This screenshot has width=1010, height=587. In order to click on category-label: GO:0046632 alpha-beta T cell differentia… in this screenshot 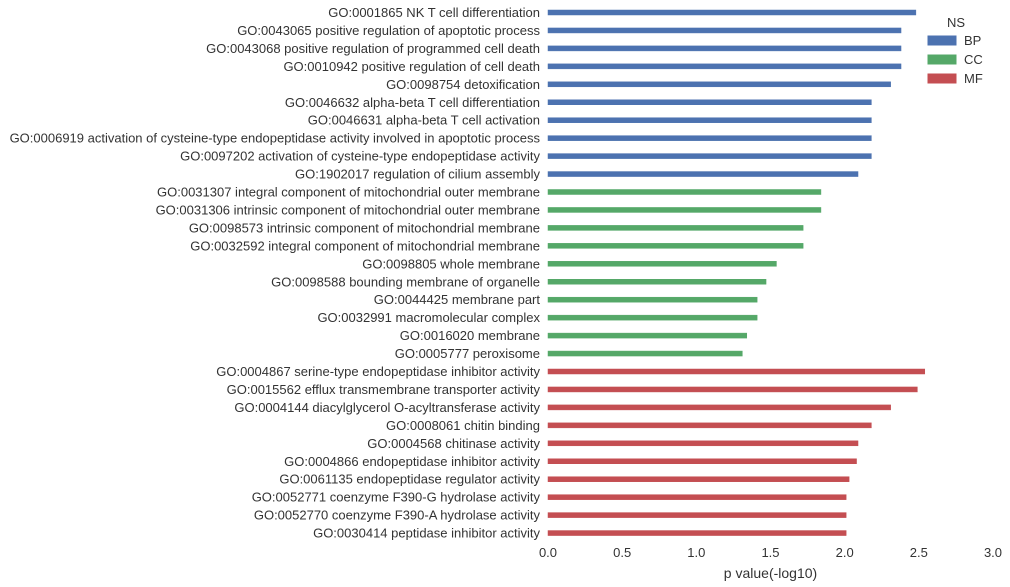, I will do `click(412, 102)`.